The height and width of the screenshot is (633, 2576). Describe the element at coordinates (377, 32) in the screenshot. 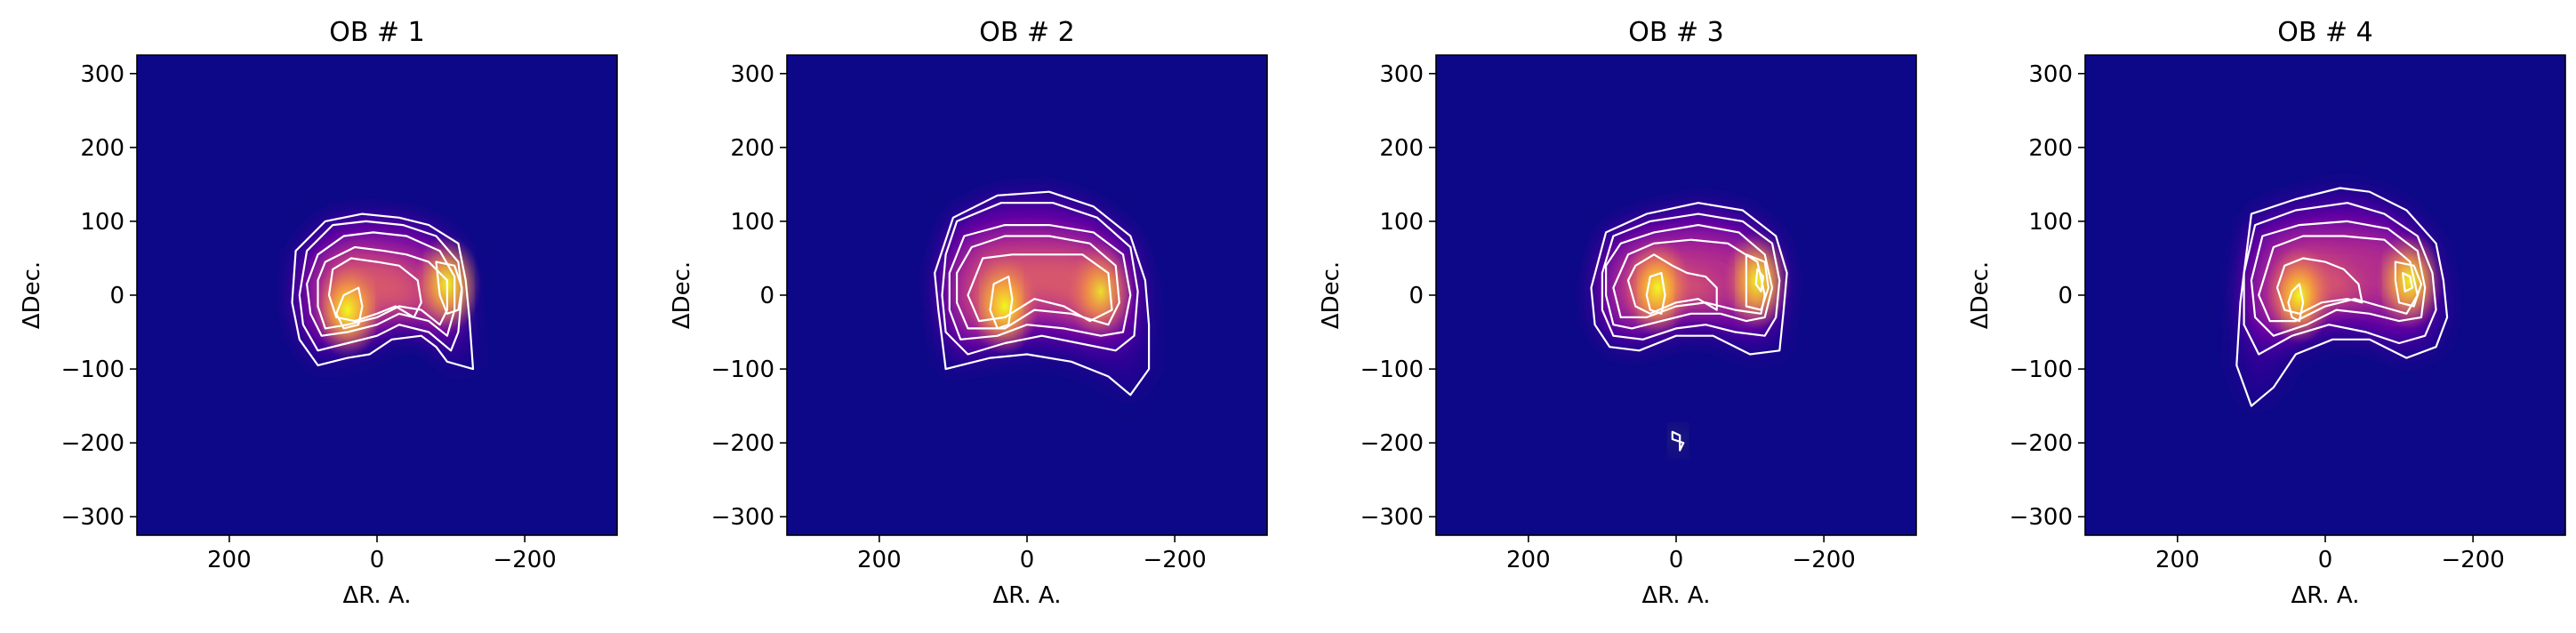

I see `panel-title: OB # 1` at that location.